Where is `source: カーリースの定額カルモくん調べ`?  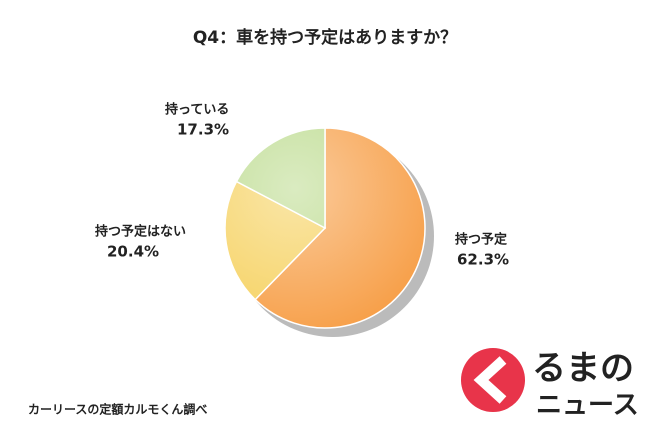
source: カーリースの定額カルモくん調べ is located at coordinates (117, 409).